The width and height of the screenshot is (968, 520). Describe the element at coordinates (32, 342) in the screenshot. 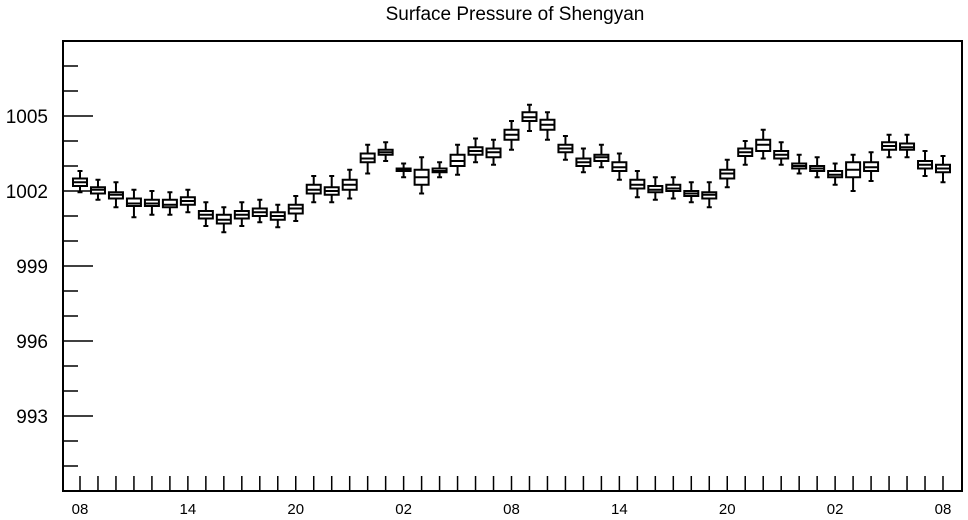

I see `y-tick-label: 996` at that location.